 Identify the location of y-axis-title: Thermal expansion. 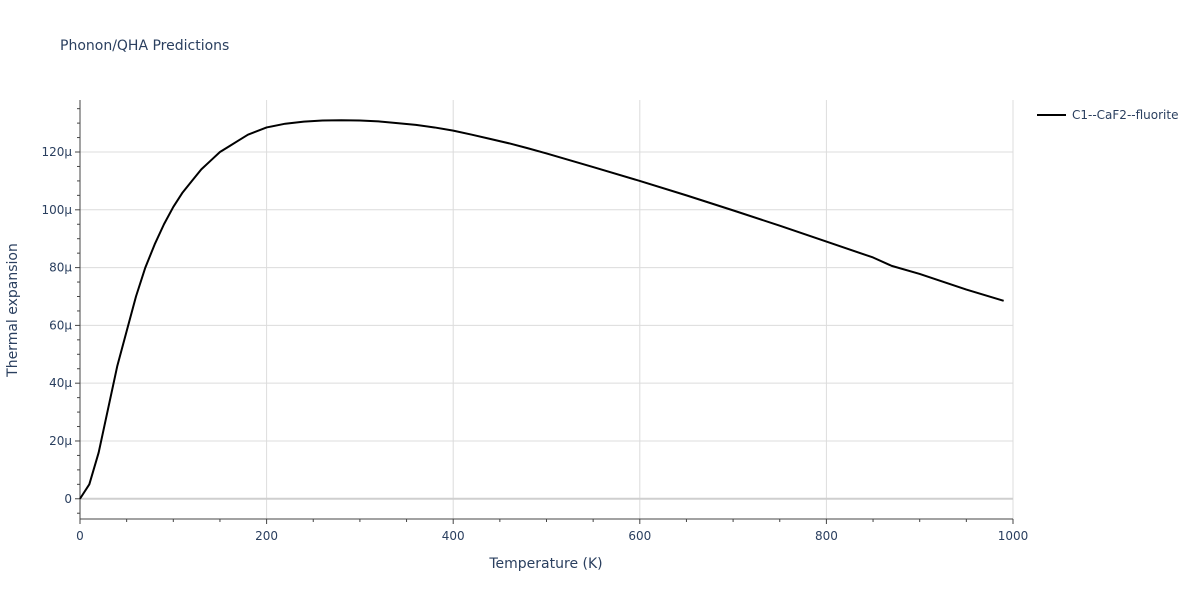
(13, 310).